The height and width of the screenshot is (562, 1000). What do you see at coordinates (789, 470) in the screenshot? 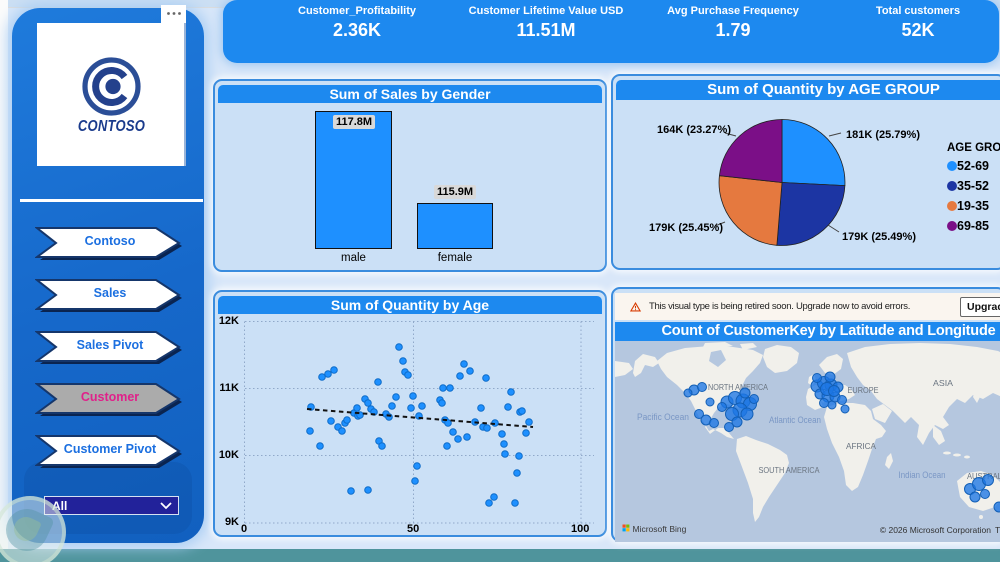
I see `svg-text: SOUTH AMERICA` at bounding box center [789, 470].